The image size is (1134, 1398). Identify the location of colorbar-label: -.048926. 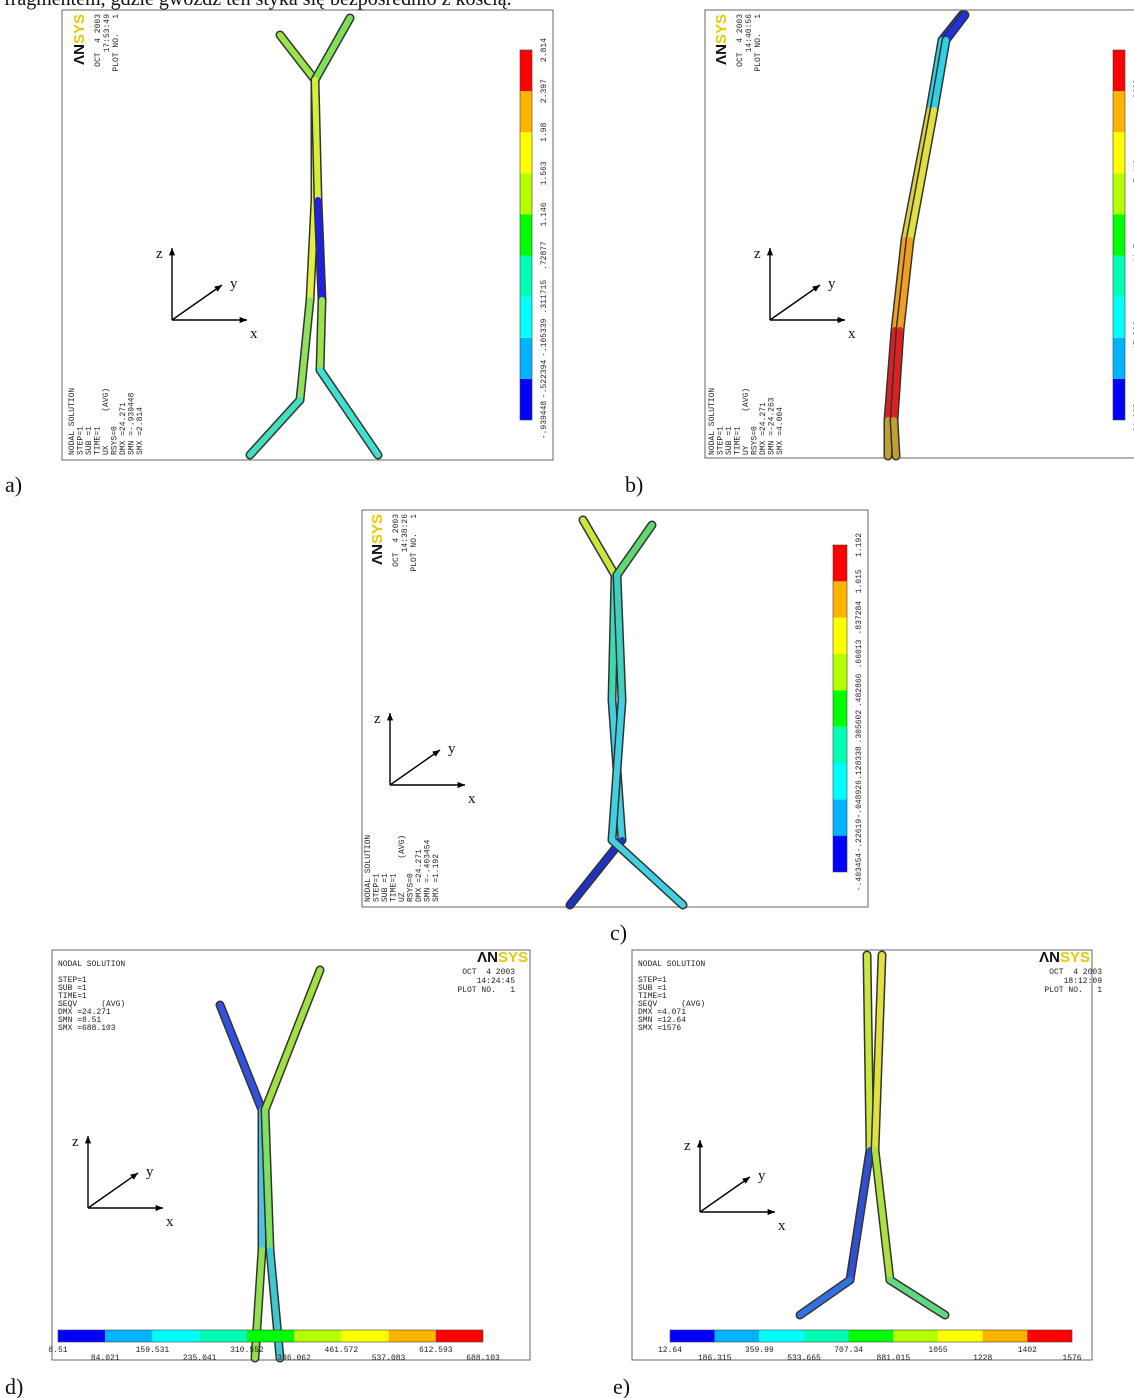
(859, 799).